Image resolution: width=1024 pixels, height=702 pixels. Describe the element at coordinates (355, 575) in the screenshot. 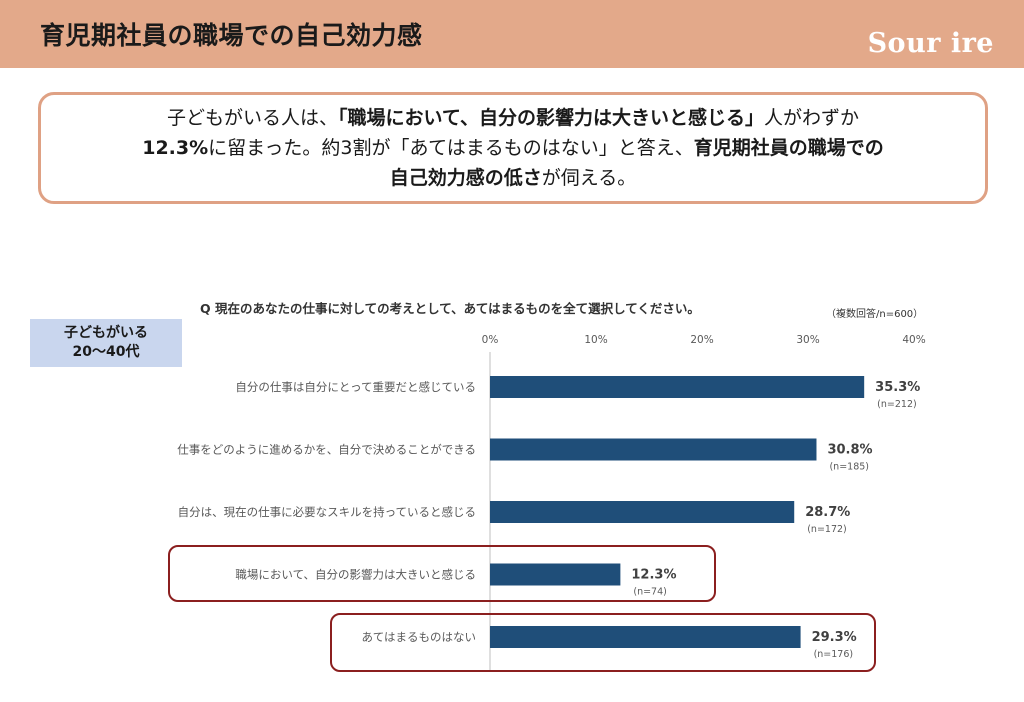

I see `category-label: 職場において、自分の影響力は大きいと感じる` at that location.